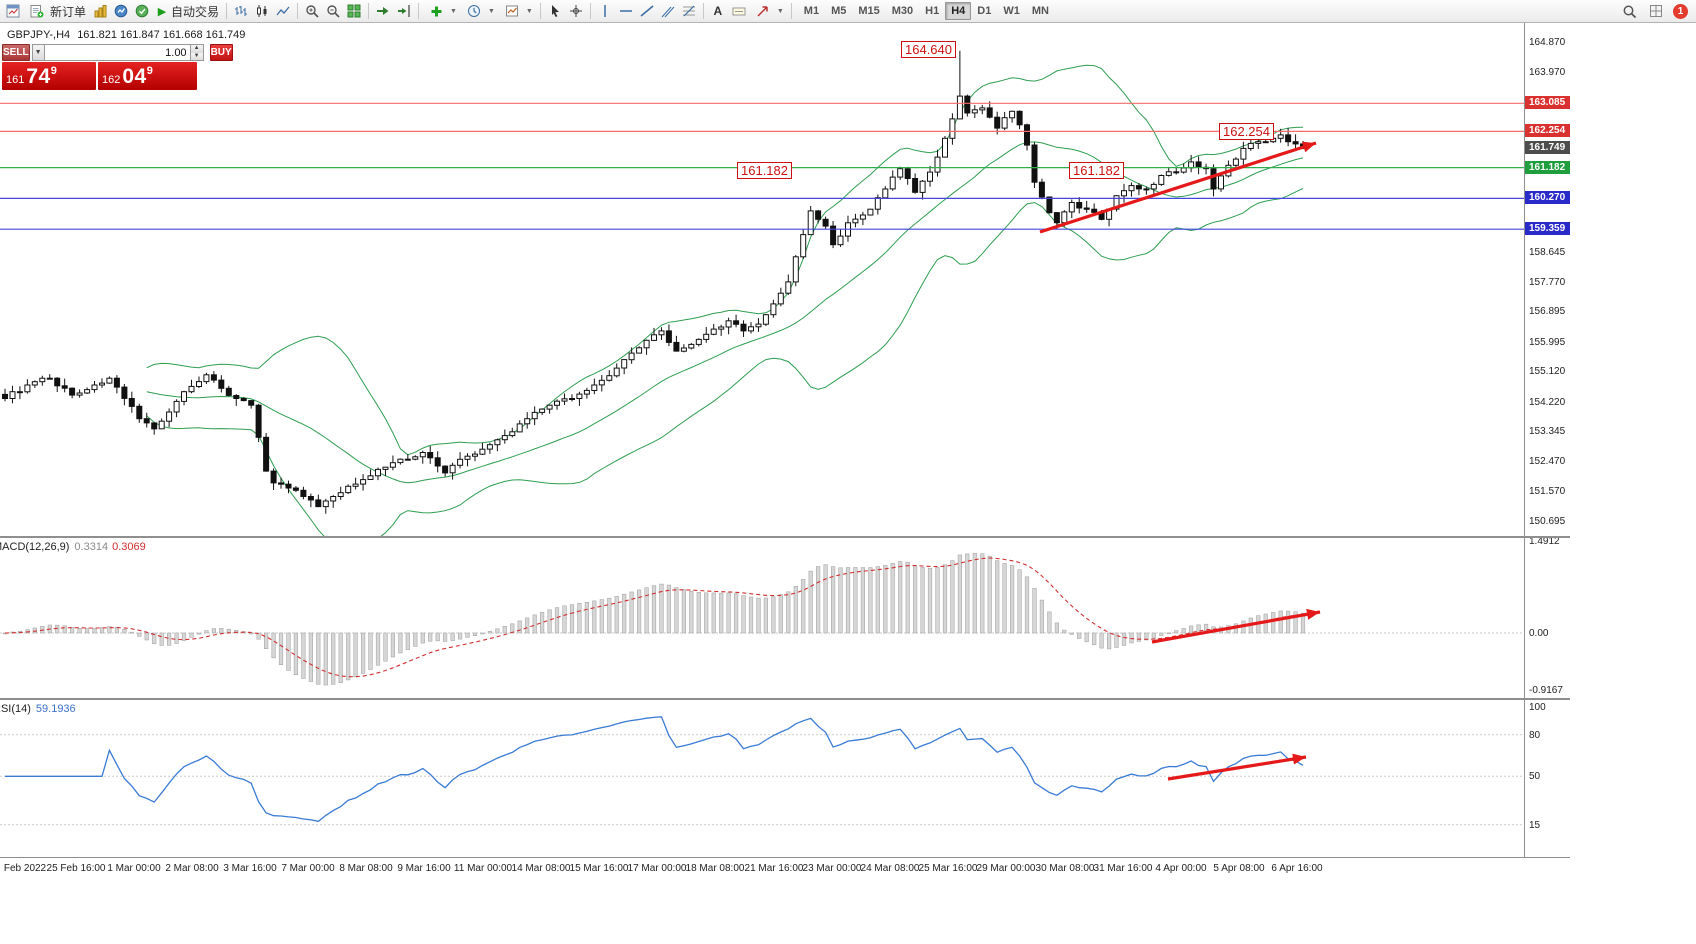 Image resolution: width=1696 pixels, height=944 pixels. Describe the element at coordinates (626, 11) in the screenshot. I see `horizontal-line-tool-icon` at that location.